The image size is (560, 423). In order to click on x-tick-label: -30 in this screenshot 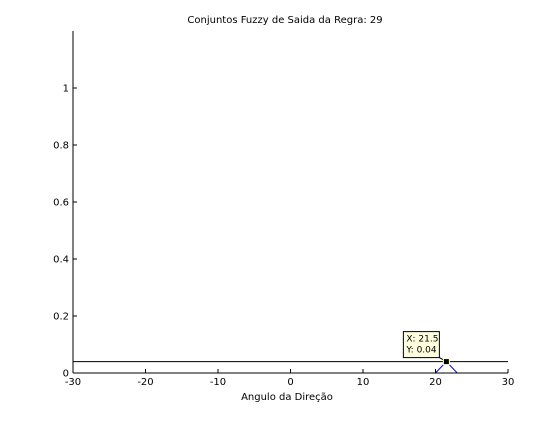, I will do `click(73, 382)`.